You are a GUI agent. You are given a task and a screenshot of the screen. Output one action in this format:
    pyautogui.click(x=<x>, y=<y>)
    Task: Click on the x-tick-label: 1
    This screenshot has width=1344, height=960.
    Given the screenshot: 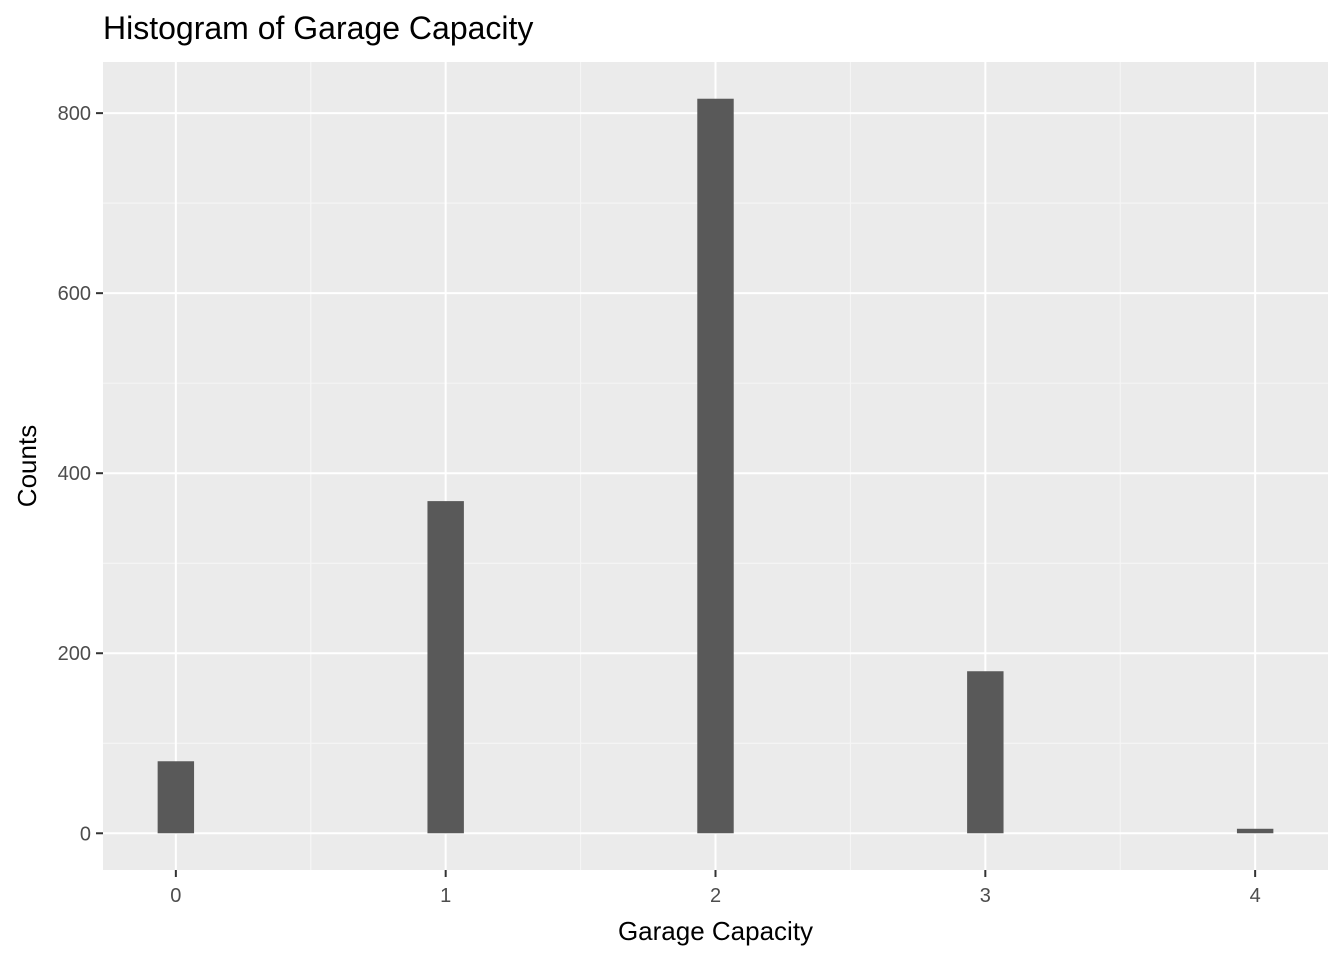 What is the action you would take?
    pyautogui.click(x=445, y=896)
    